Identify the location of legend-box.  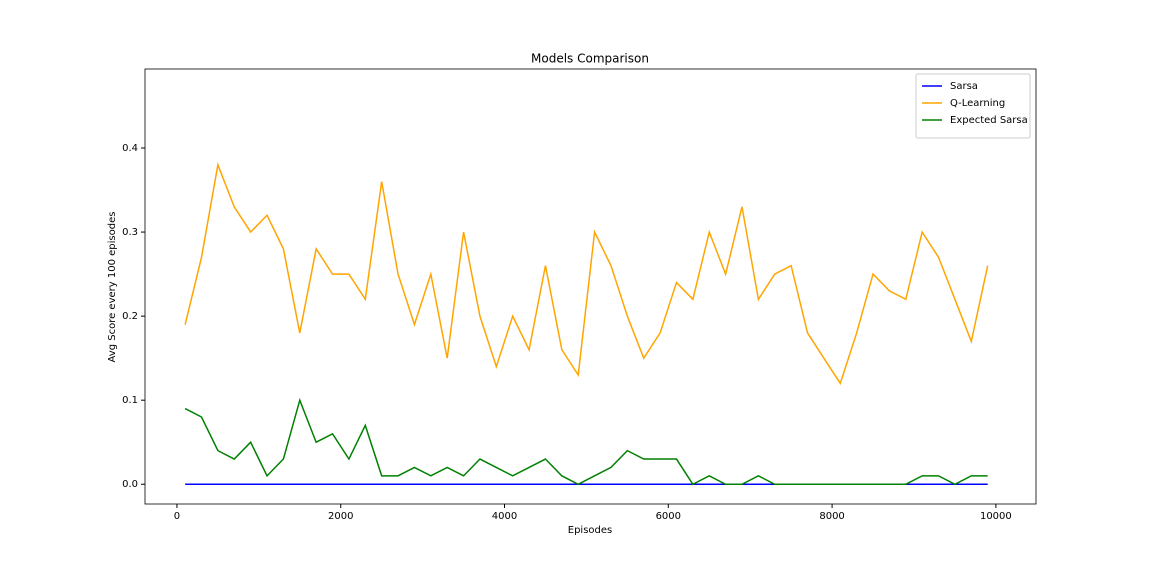
(973, 106).